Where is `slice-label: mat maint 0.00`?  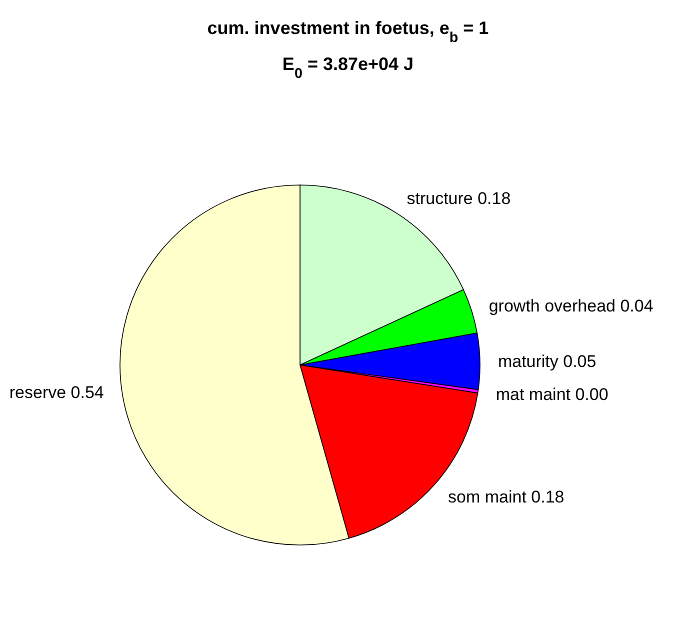
slice-label: mat maint 0.00 is located at coordinates (552, 394).